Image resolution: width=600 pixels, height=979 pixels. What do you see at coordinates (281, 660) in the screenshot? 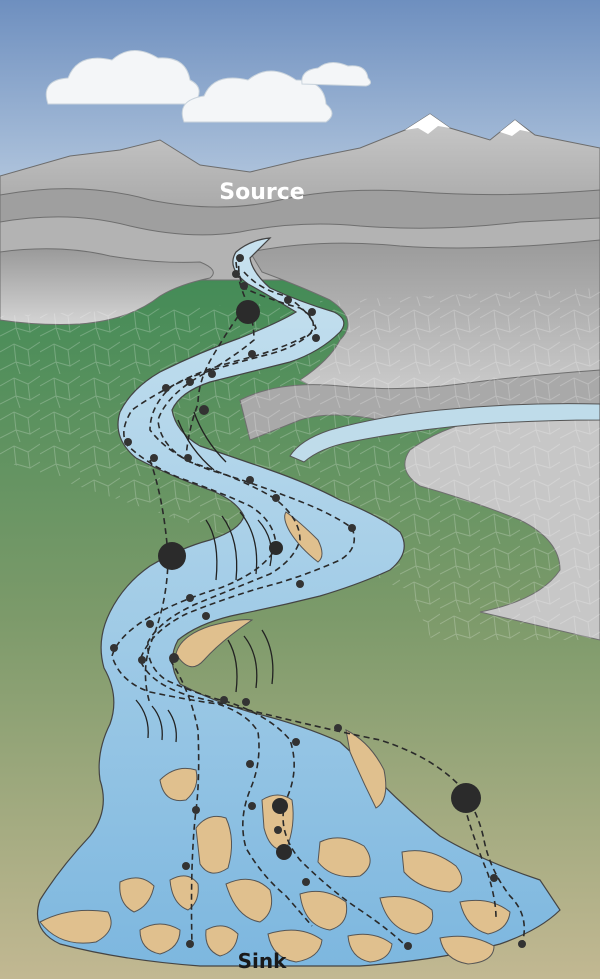
I see `point-bars` at bounding box center [281, 660].